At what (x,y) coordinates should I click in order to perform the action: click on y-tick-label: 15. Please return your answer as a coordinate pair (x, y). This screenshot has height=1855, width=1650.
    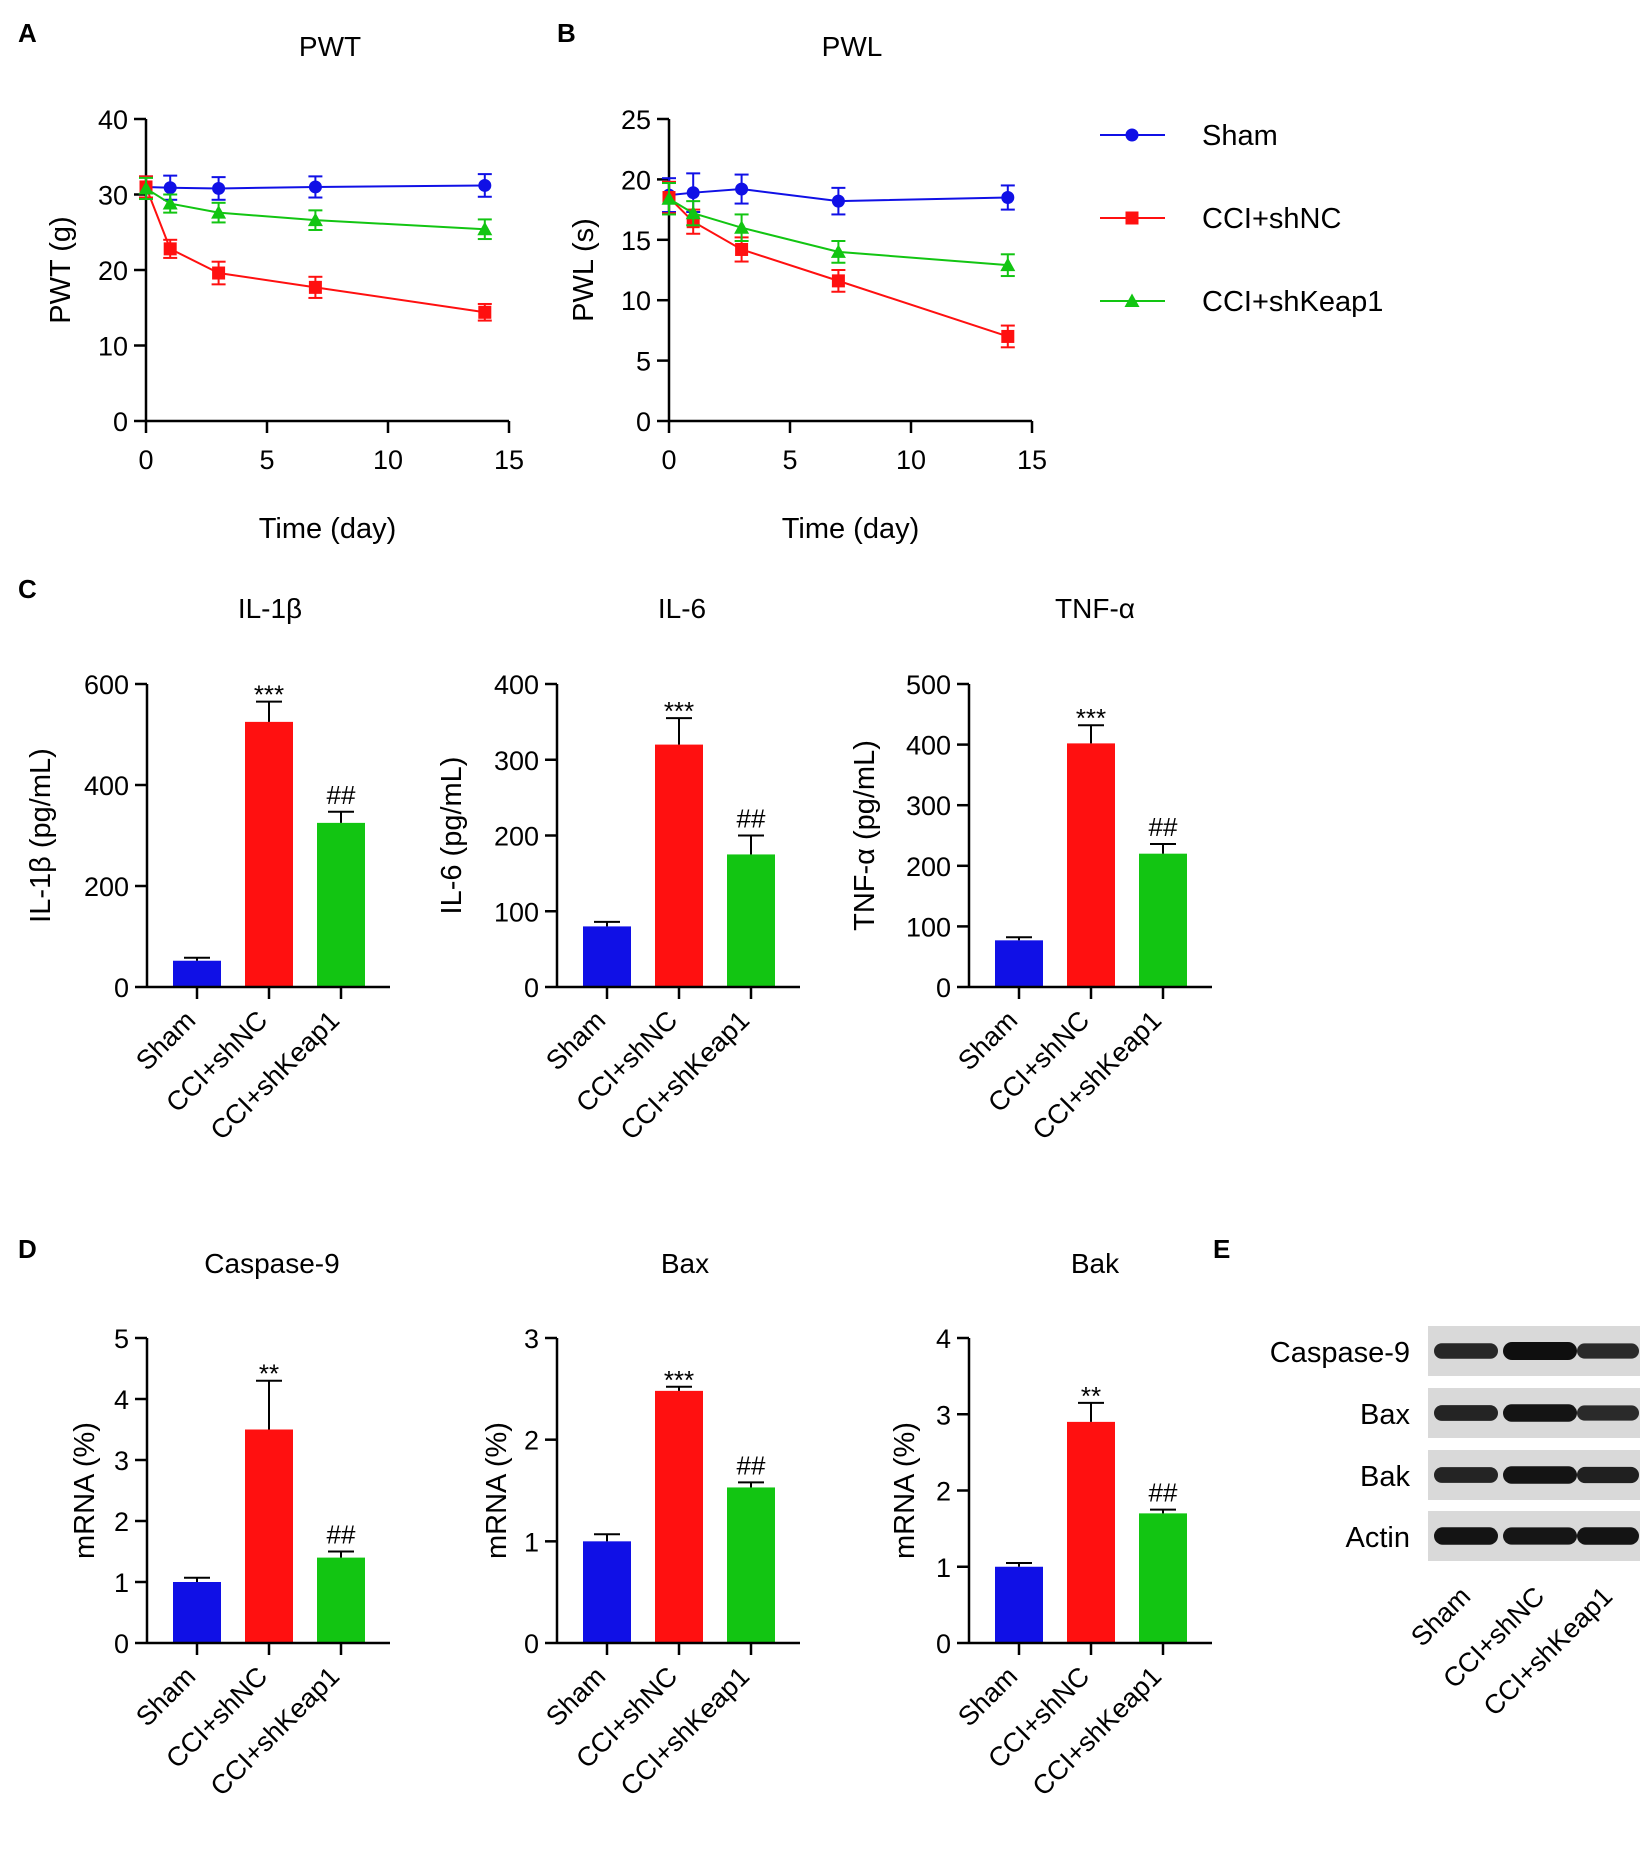
    Looking at the image, I should click on (636, 241).